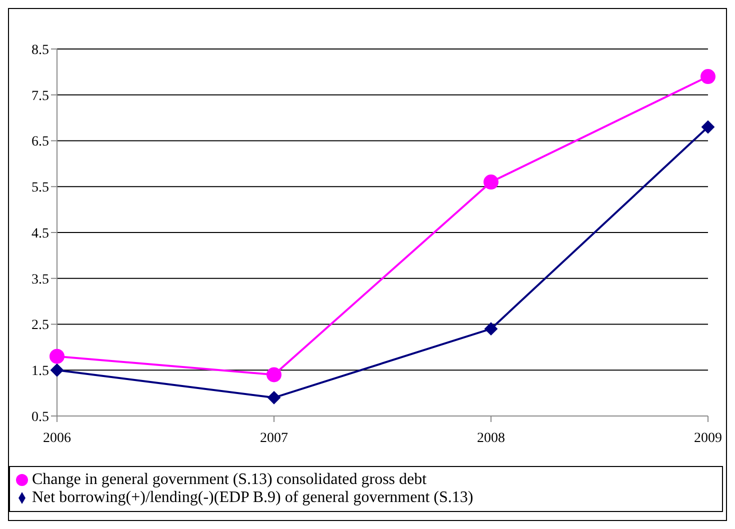 Image resolution: width=735 pixels, height=529 pixels. Describe the element at coordinates (40, 280) in the screenshot. I see `y-tick-label: 3.5` at that location.